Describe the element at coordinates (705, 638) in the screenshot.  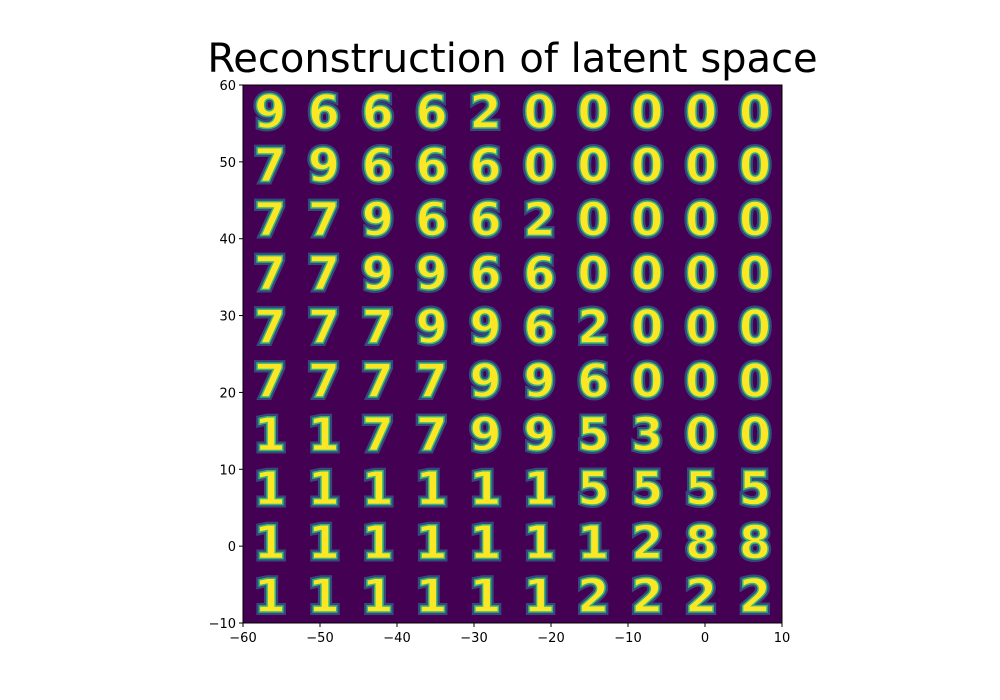
I see `x-tick-label: 0` at that location.